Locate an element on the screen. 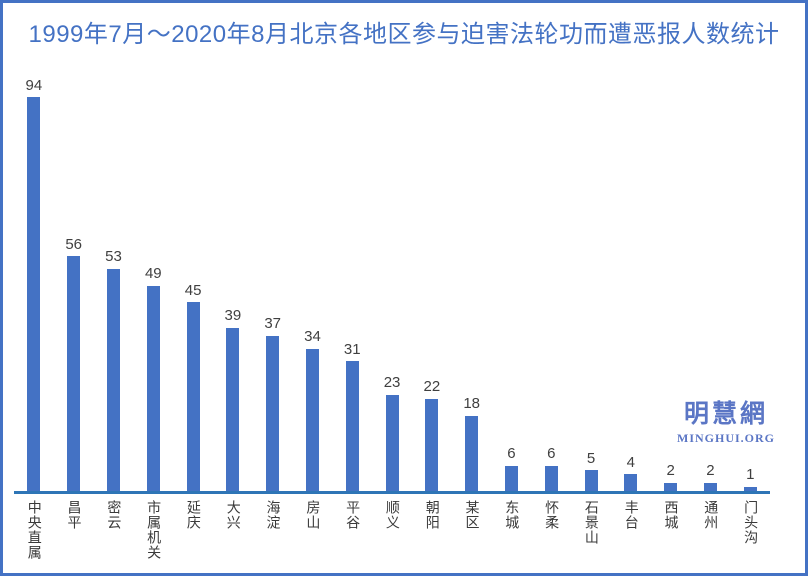 This screenshot has height=576, width=808. category-label: 昌平 is located at coordinates (74, 515).